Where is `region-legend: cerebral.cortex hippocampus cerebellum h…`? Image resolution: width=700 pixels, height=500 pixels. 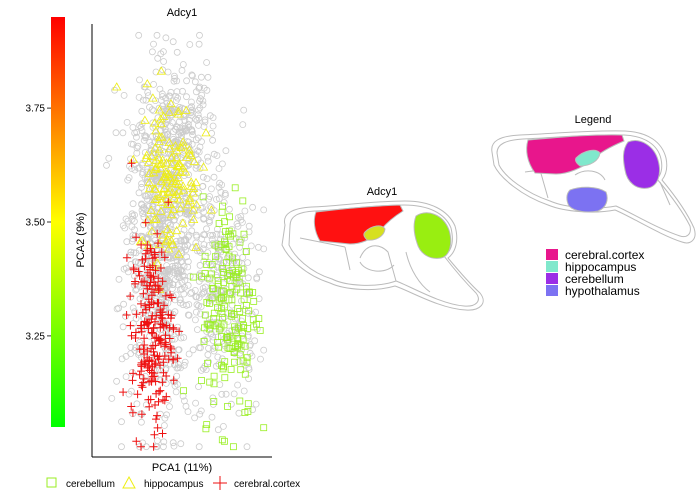
region-legend: cerebral.cortex hippocampus cerebellum h… is located at coordinates (595, 273).